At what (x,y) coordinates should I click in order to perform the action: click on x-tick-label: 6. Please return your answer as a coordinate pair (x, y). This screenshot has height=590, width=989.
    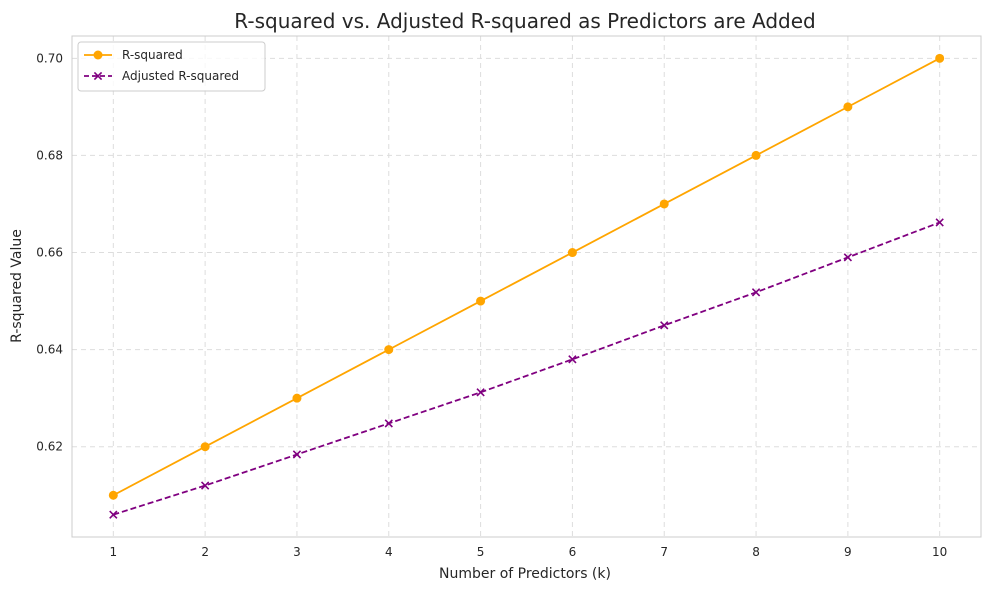
    Looking at the image, I should click on (573, 552).